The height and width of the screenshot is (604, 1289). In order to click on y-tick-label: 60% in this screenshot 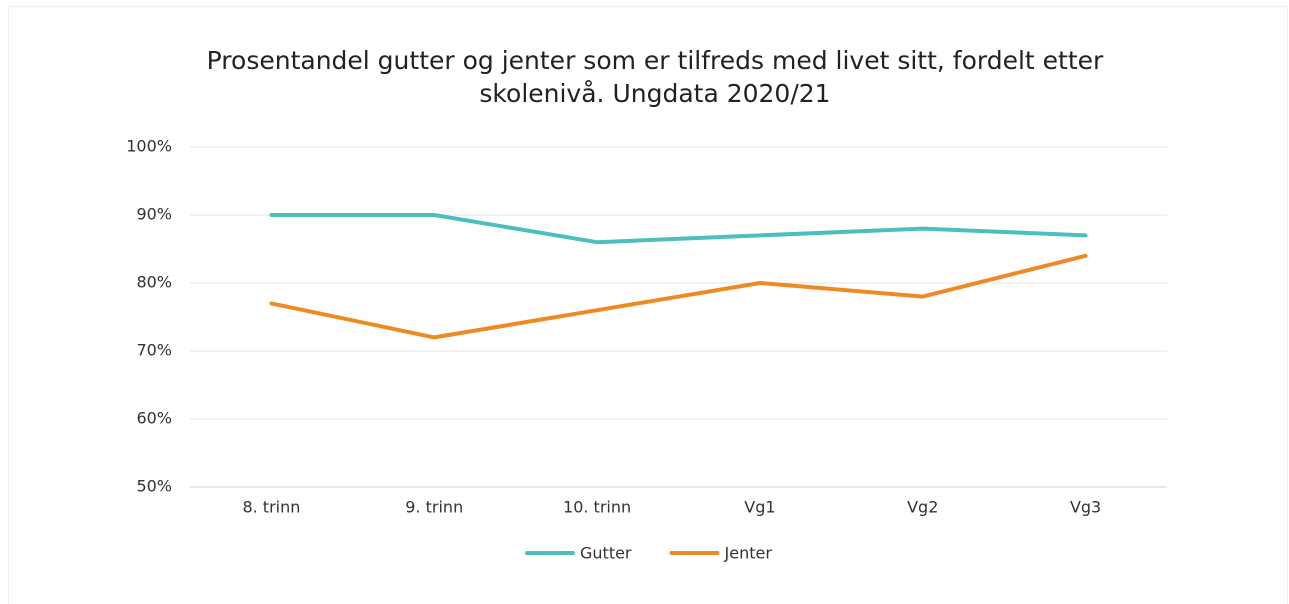, I will do `click(154, 418)`.